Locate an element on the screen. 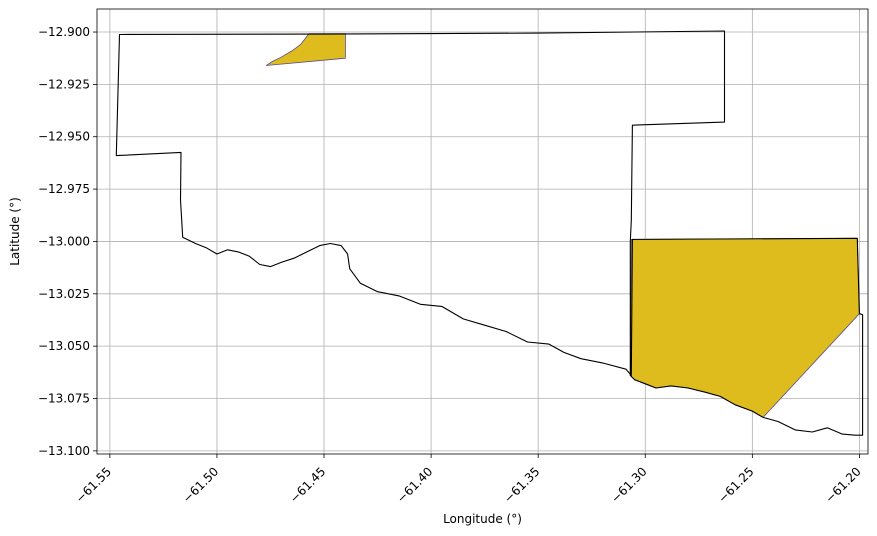 The image size is (877, 536). y-tick-label: −13.075 is located at coordinates (64, 399).